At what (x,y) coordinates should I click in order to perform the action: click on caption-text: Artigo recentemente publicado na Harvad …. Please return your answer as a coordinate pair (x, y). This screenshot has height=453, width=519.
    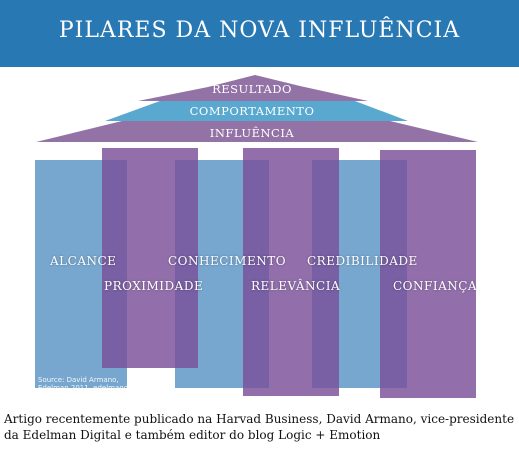
    Looking at the image, I should click on (259, 427).